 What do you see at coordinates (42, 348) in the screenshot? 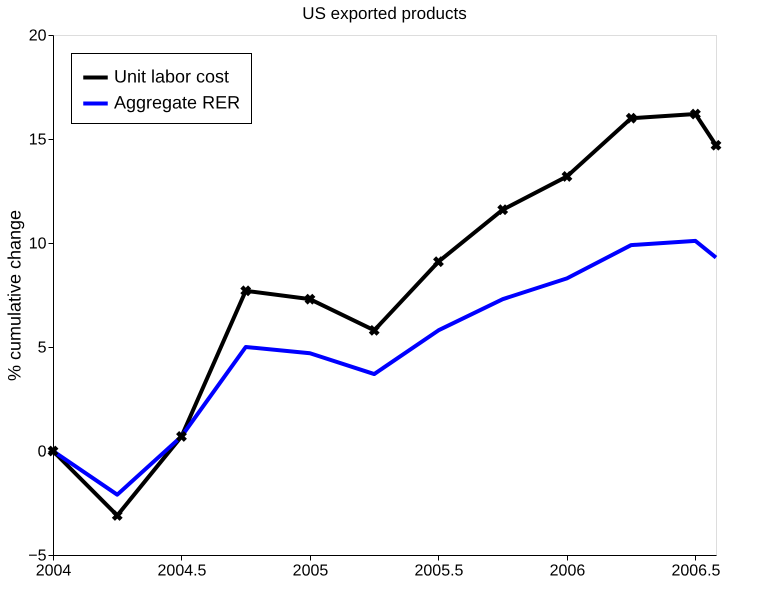
I see `y-tick-label: 5` at bounding box center [42, 348].